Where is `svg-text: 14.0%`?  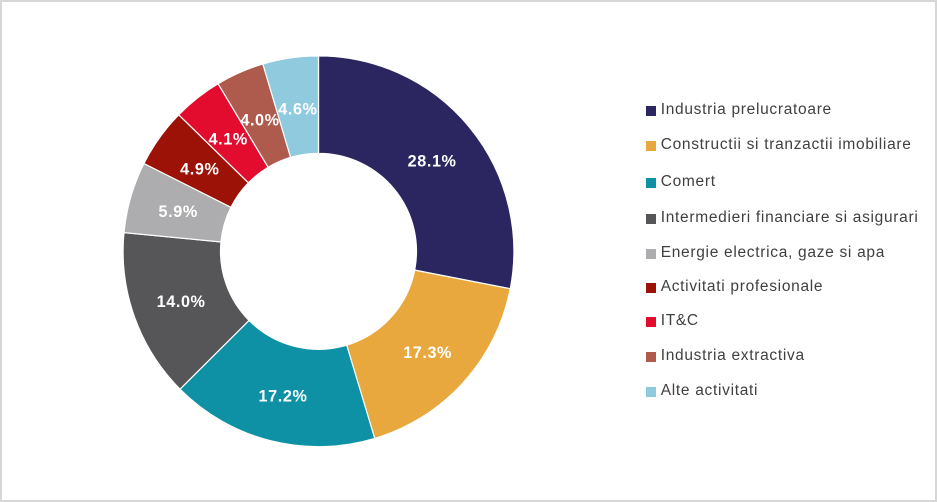
svg-text: 14.0% is located at coordinates (181, 302).